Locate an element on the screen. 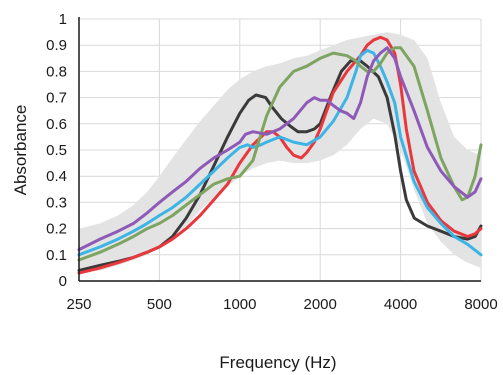 This screenshot has width=503, height=375. y-tick-label: 0.6 is located at coordinates (56, 124).